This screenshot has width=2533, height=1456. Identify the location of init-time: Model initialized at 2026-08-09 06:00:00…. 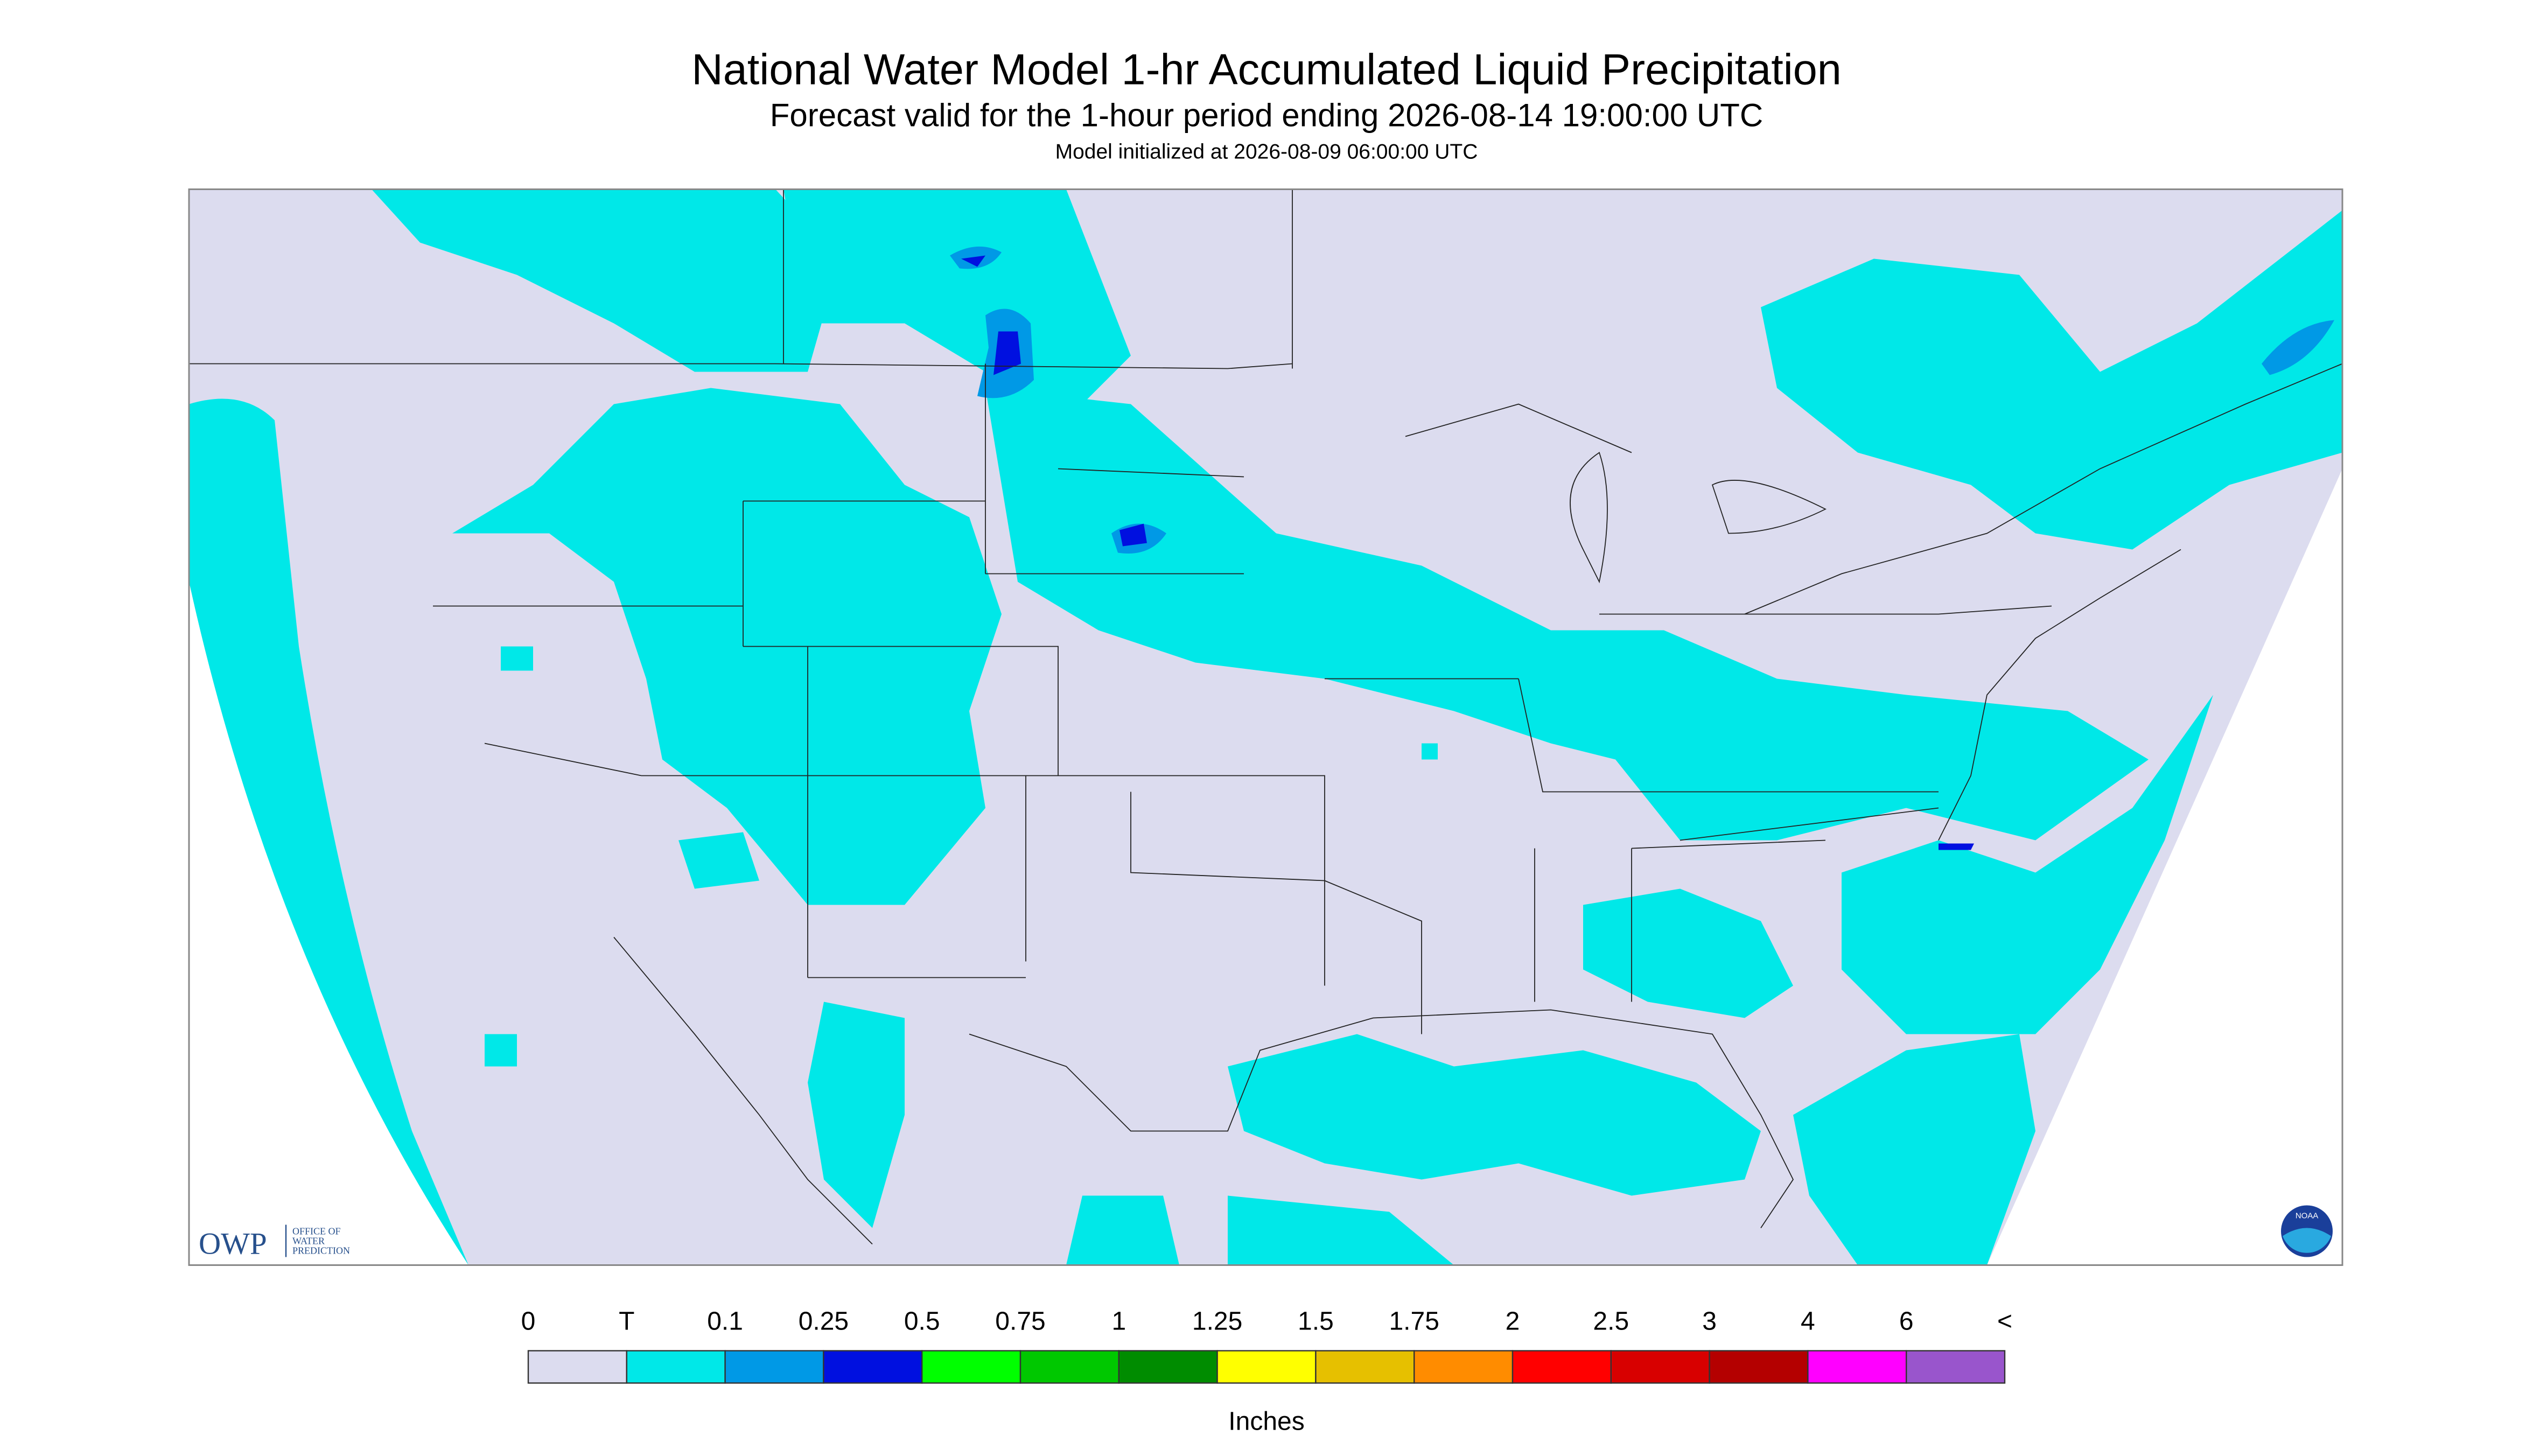
(1266, 152).